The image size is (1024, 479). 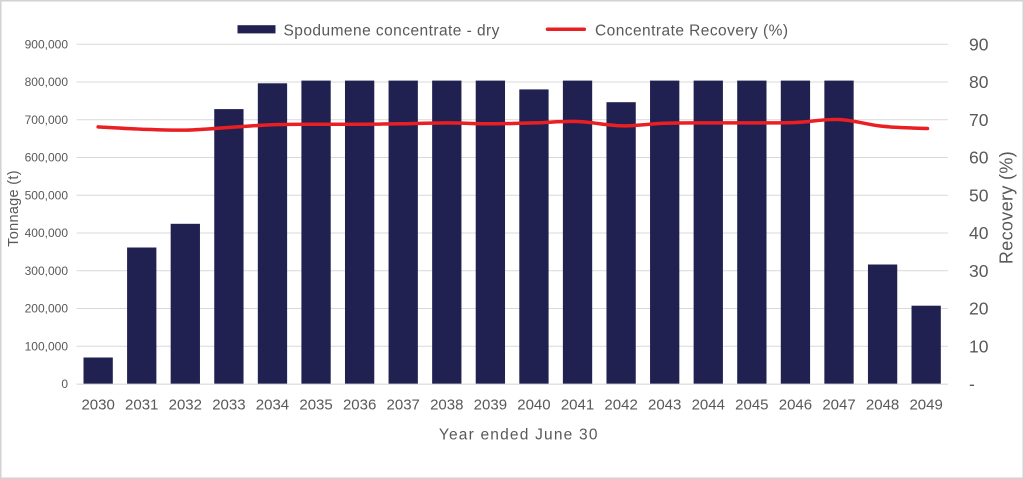 I want to click on svg-text: 2032, so click(x=185, y=405).